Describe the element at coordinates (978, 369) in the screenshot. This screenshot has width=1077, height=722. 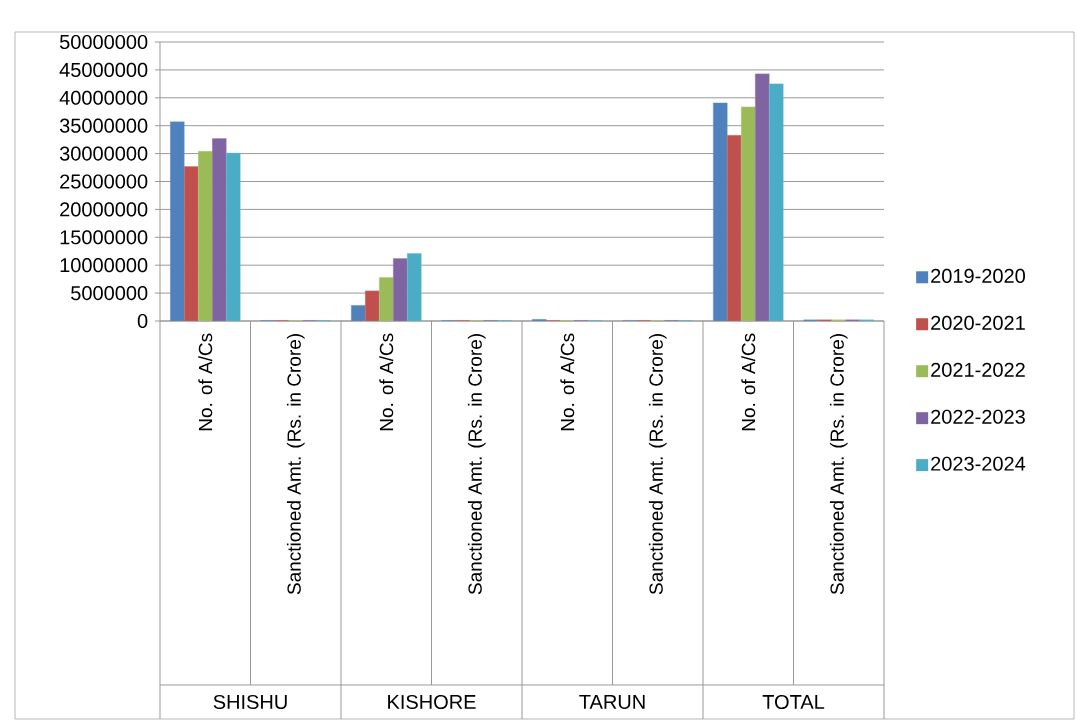
I see `legend-label: 2021-2022` at that location.